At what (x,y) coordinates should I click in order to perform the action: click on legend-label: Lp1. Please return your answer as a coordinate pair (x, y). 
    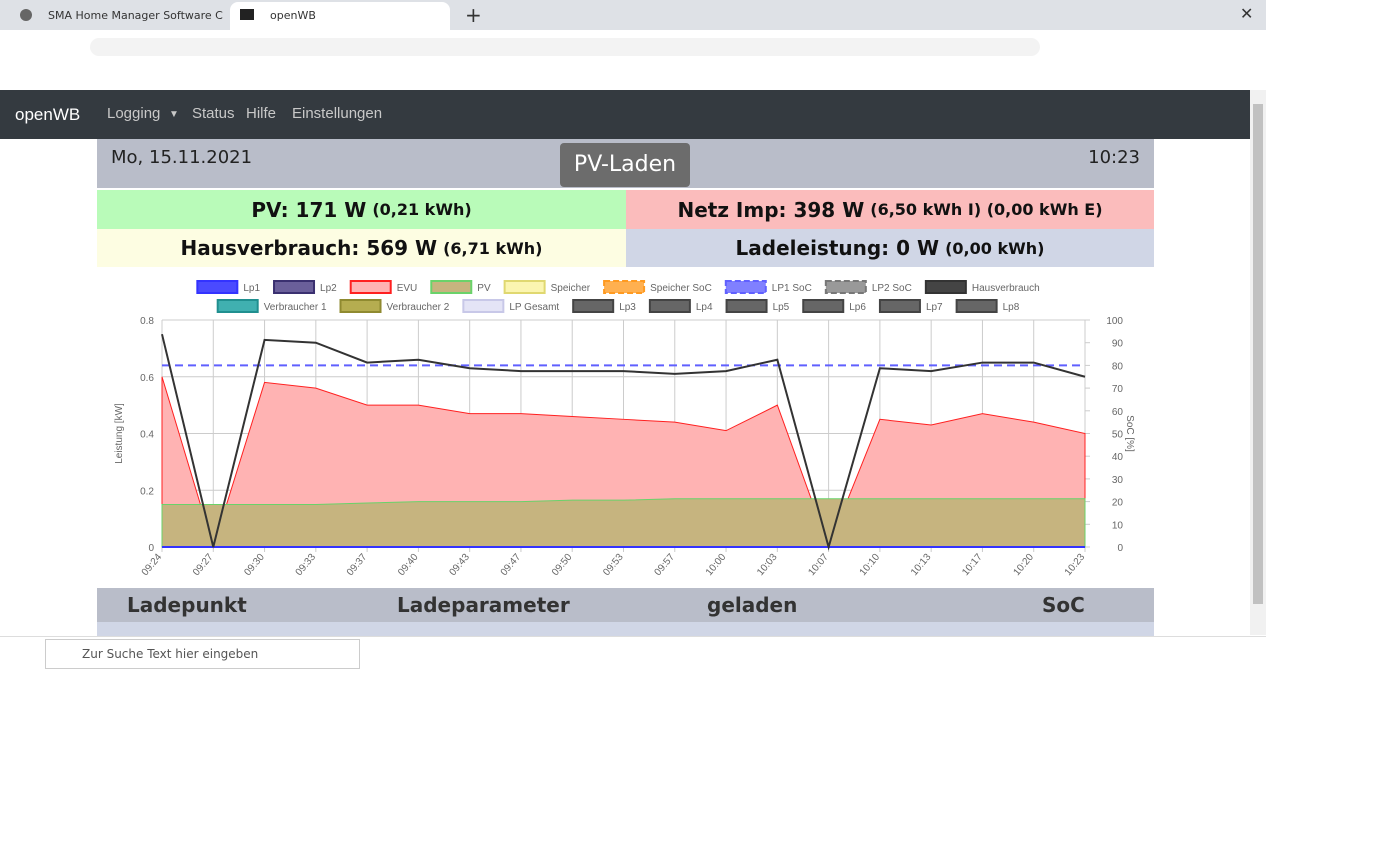
    Looking at the image, I should click on (251, 288).